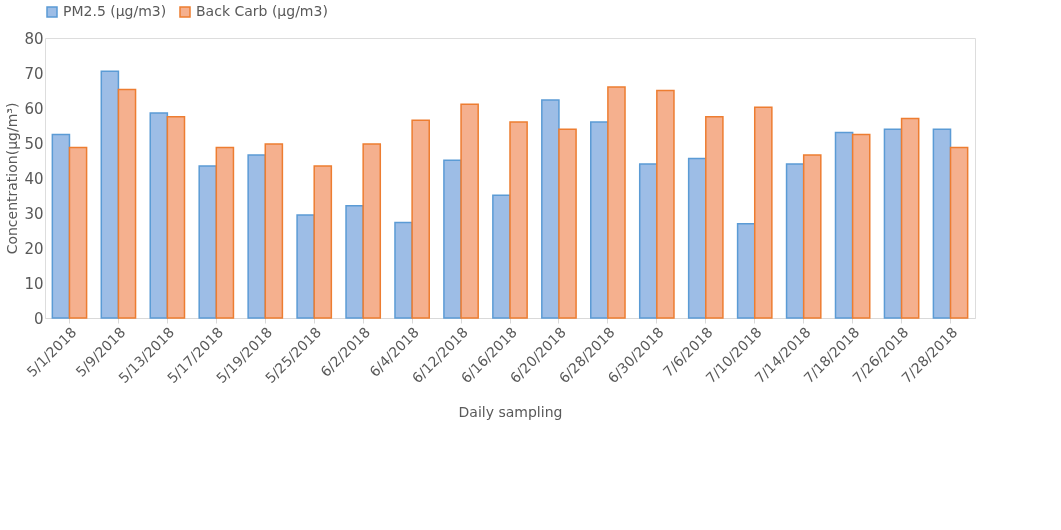  What do you see at coordinates (34, 108) in the screenshot?
I see `y-tick-label: 60` at bounding box center [34, 108].